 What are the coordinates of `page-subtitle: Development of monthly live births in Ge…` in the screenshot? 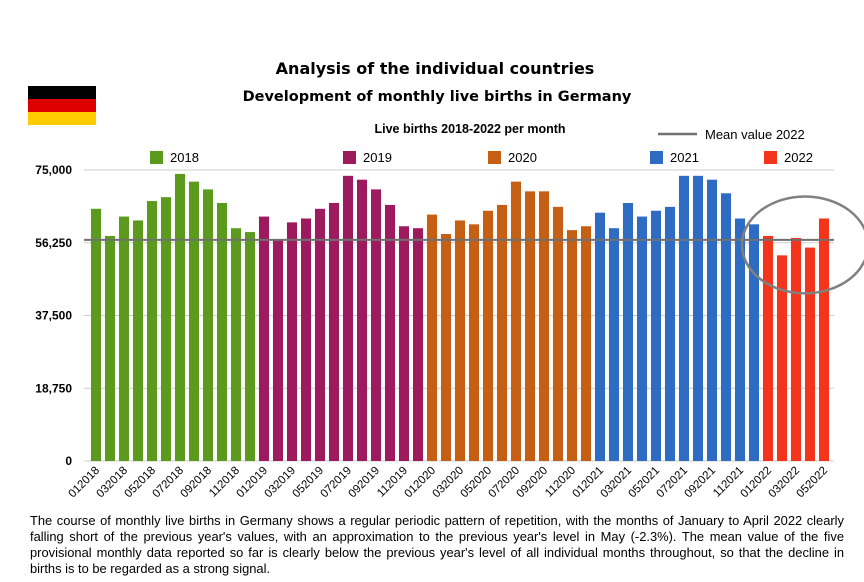 It's located at (437, 97).